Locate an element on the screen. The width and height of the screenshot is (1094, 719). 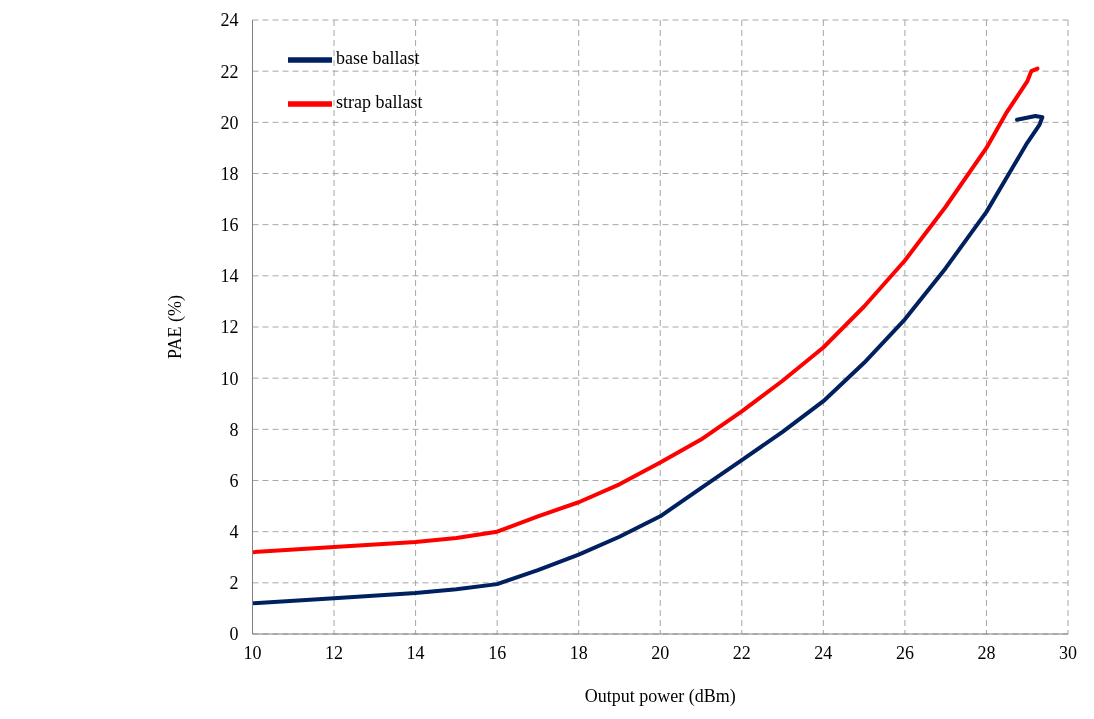
y-tick-label: 24 is located at coordinates (229, 20).